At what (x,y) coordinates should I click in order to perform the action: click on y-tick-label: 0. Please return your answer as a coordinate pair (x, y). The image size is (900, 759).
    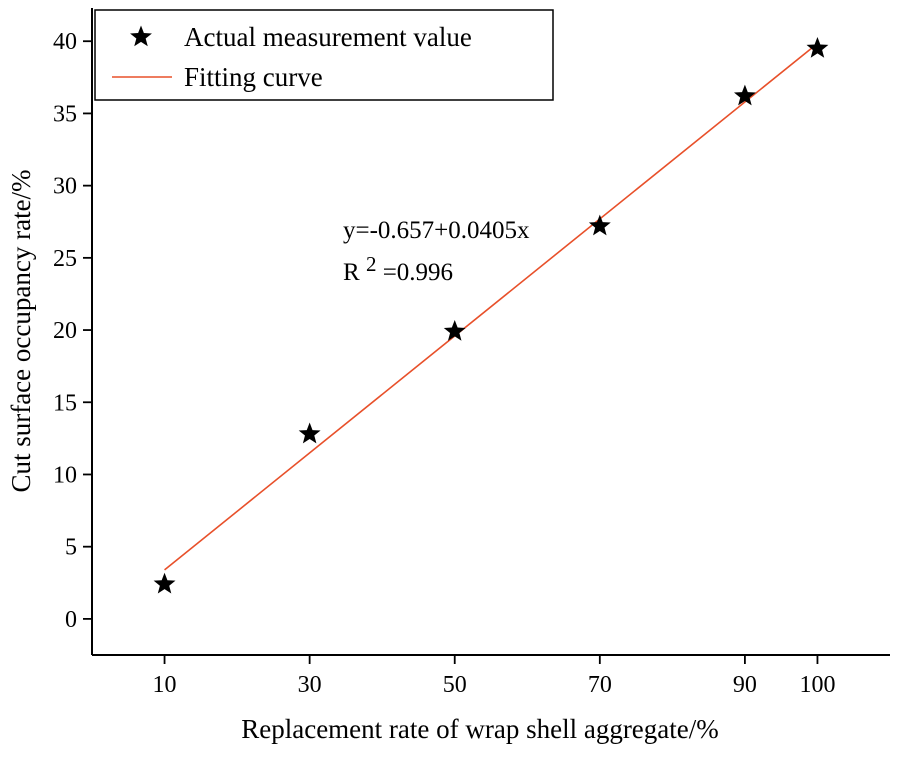
    Looking at the image, I should click on (71, 620).